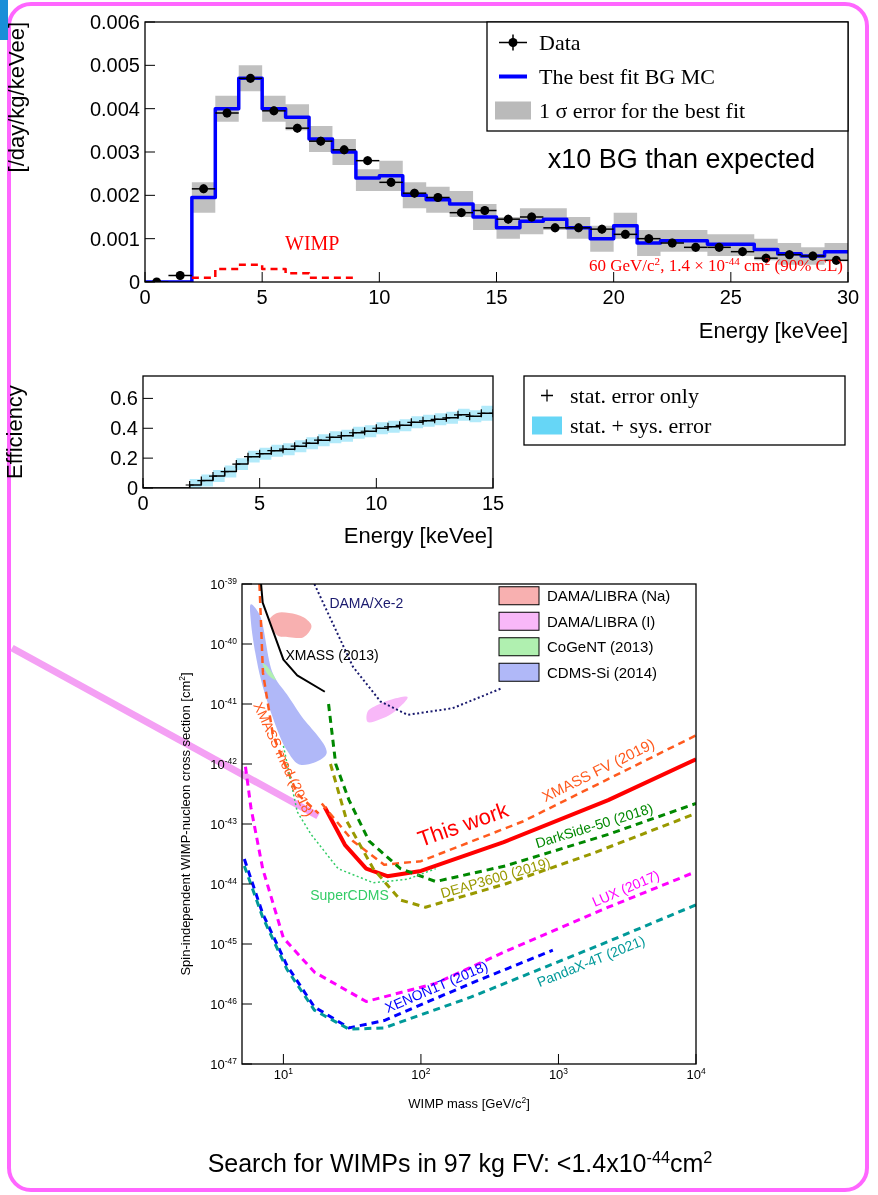 The width and height of the screenshot is (878, 1195). I want to click on y-tick-label: 10$^{-47}$, so click(224, 1063).